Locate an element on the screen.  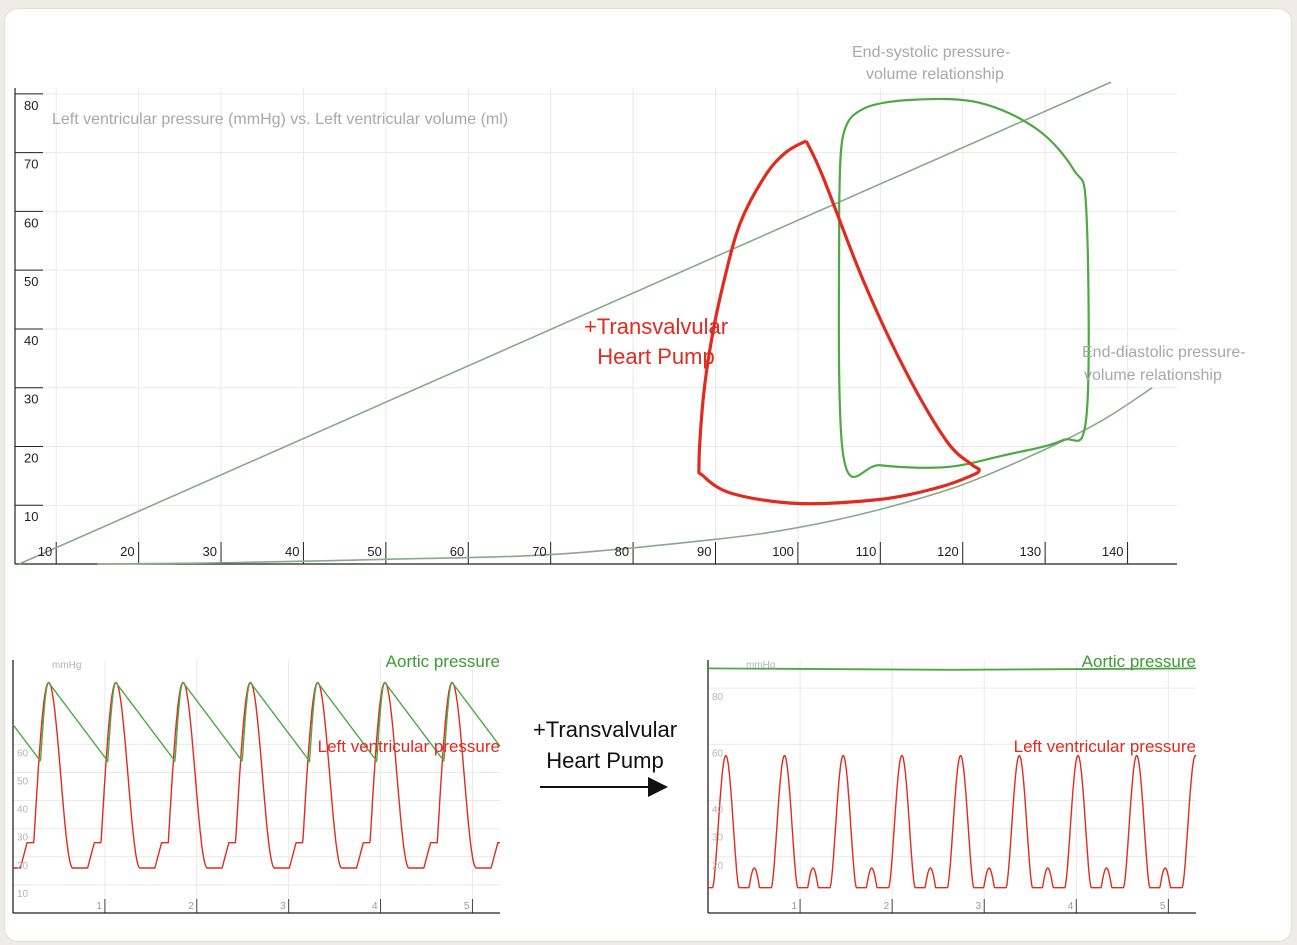
intervention-annotation: +Transvalvular Heart Pump is located at coordinates (605, 757).